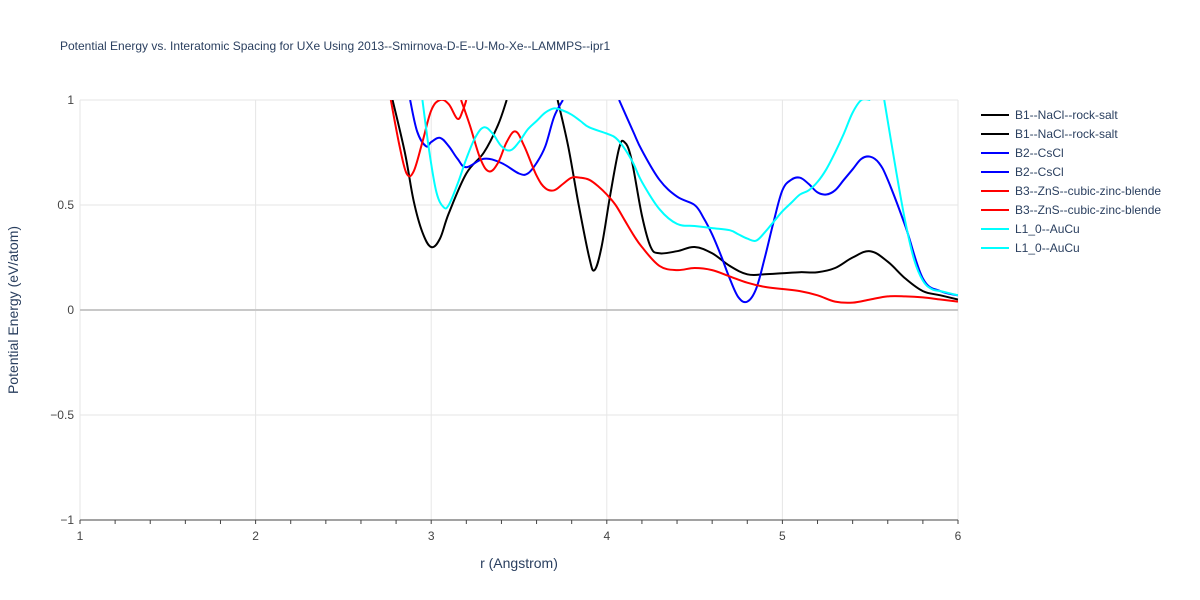 The width and height of the screenshot is (1200, 600). Describe the element at coordinates (62, 310) in the screenshot. I see `y-axis-ticks: −1 −0.5 0 0.5 1` at that location.